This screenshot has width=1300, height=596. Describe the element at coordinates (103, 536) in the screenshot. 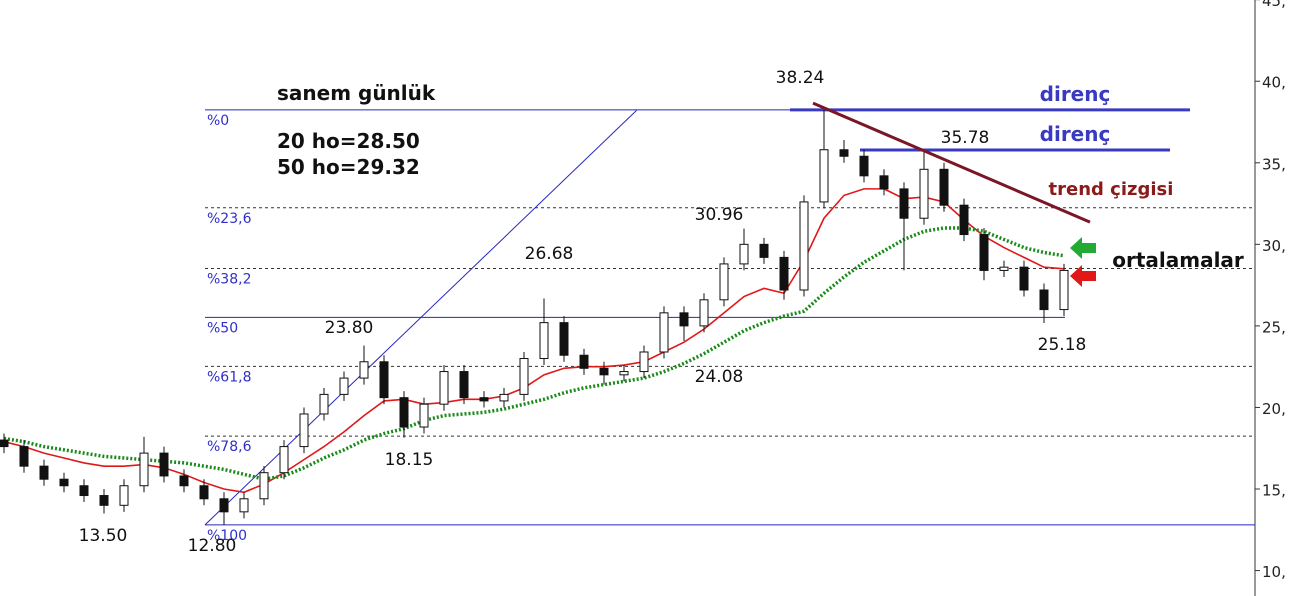

I see `price-label: 13.50` at that location.